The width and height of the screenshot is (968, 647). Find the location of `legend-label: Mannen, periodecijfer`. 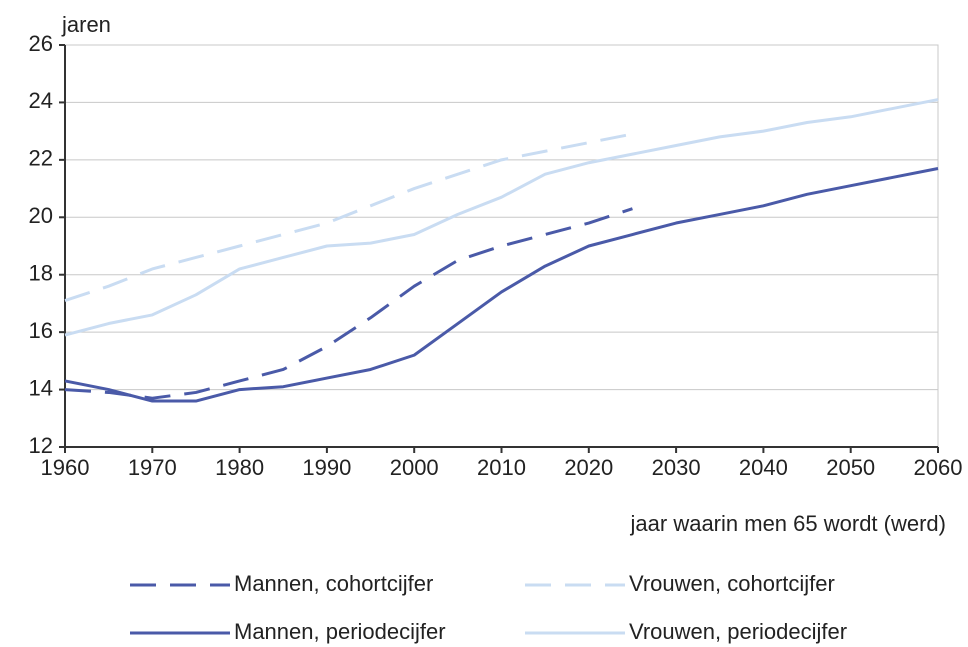

legend-label: Mannen, periodecijfer is located at coordinates (340, 631).